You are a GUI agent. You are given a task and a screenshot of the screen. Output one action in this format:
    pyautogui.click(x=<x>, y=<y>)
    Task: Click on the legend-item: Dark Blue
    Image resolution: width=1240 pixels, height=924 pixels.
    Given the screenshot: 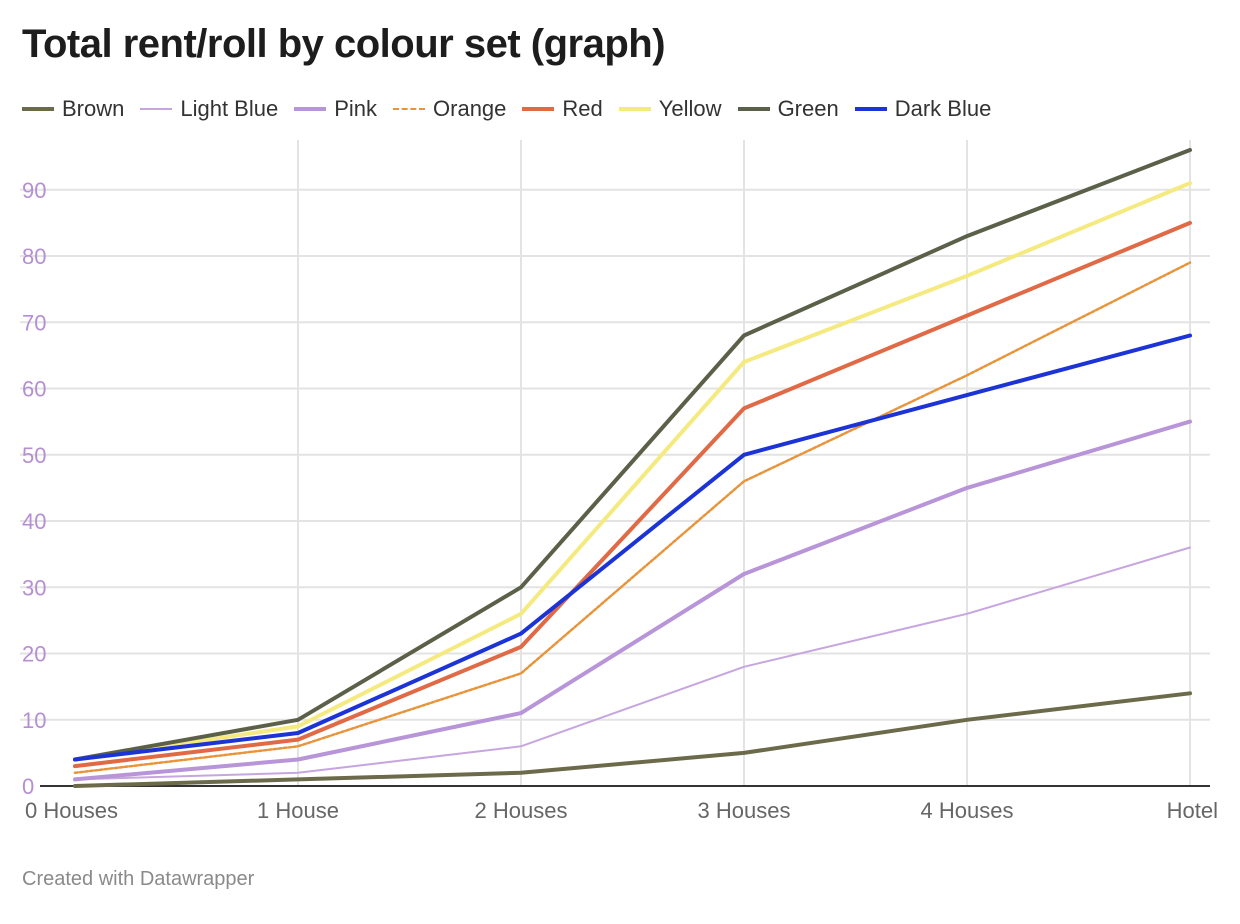 What is the action you would take?
    pyautogui.click(x=923, y=109)
    